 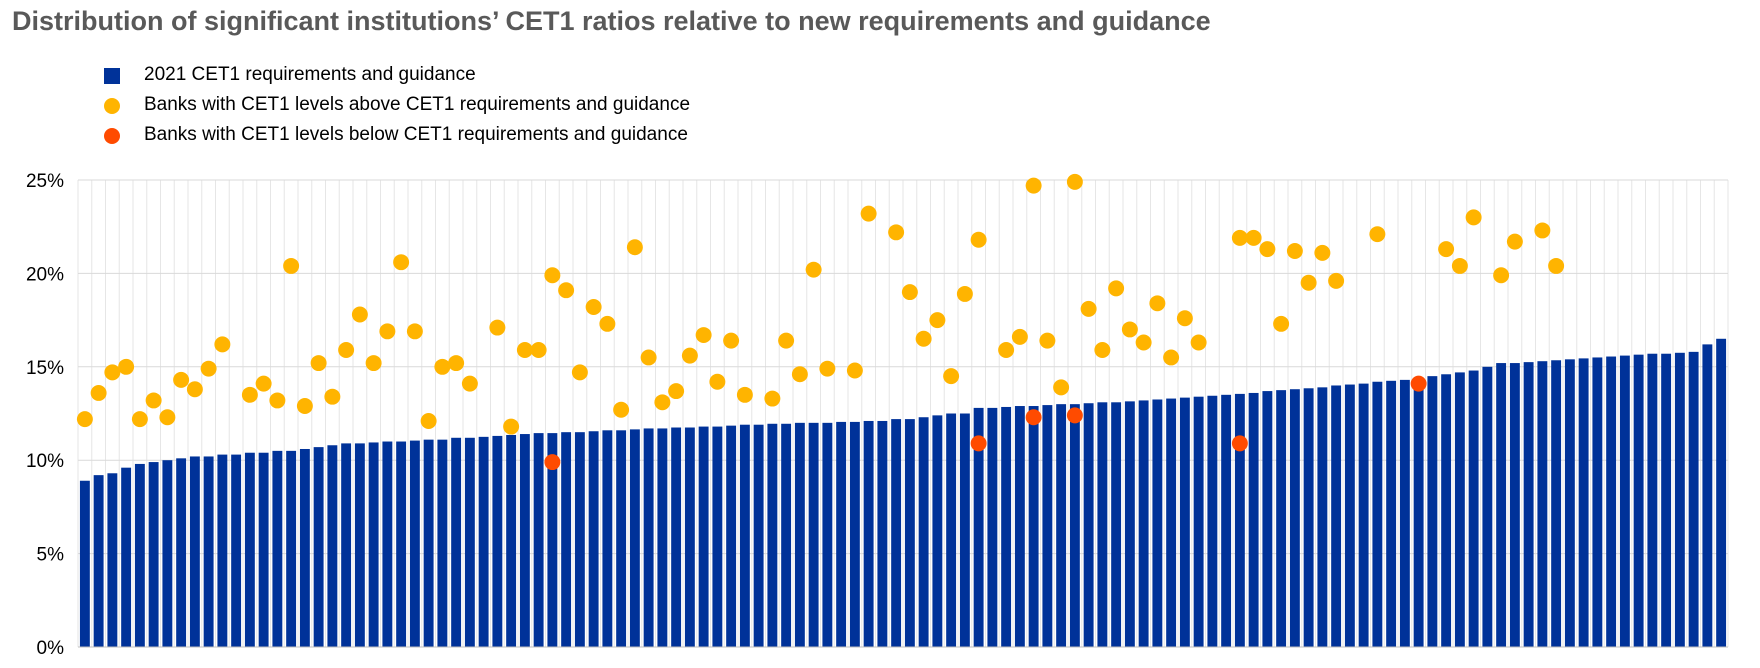 I want to click on legend-circle-marker-above, so click(x=112, y=106).